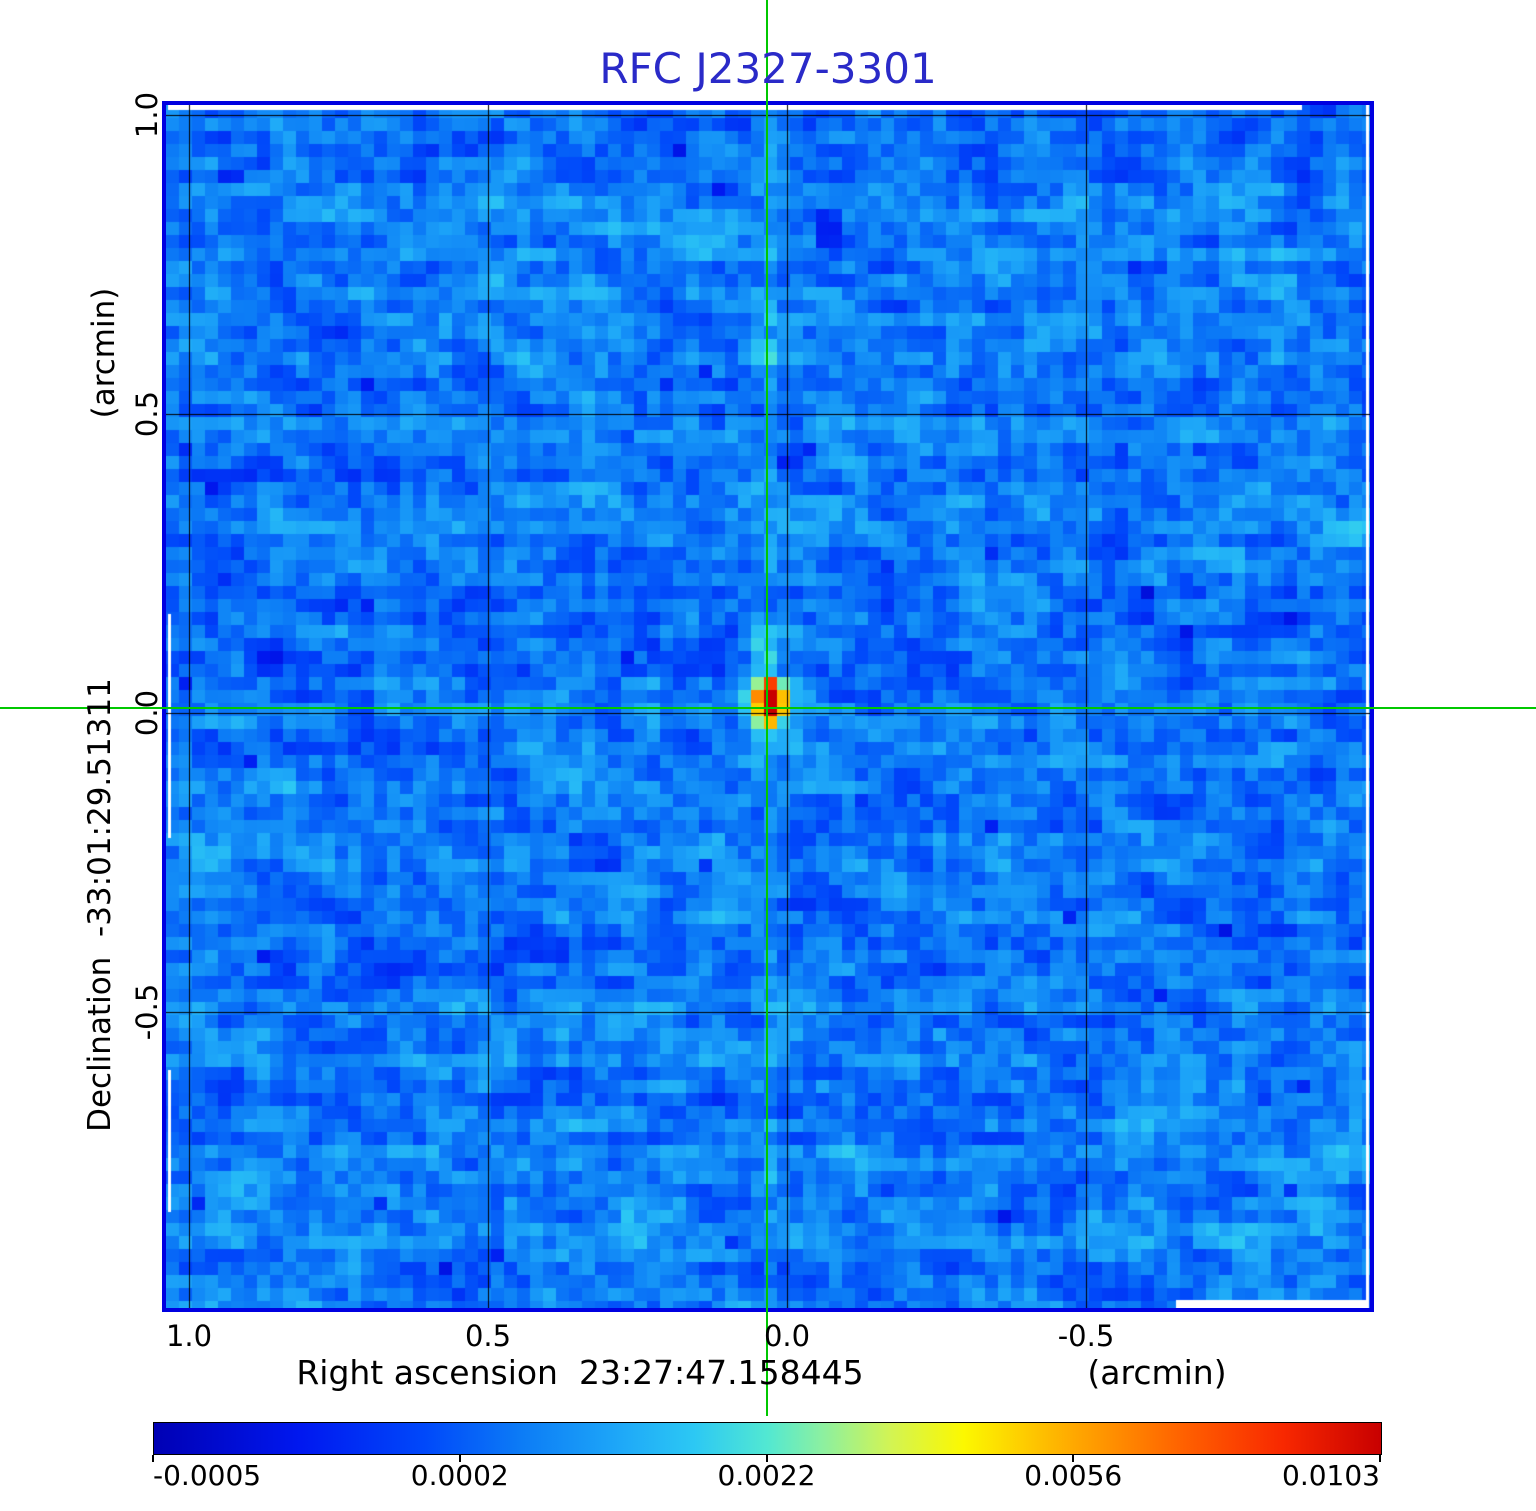  What do you see at coordinates (100, 905) in the screenshot?
I see `y-axis-label: Declination -33:01:29.51311` at bounding box center [100, 905].